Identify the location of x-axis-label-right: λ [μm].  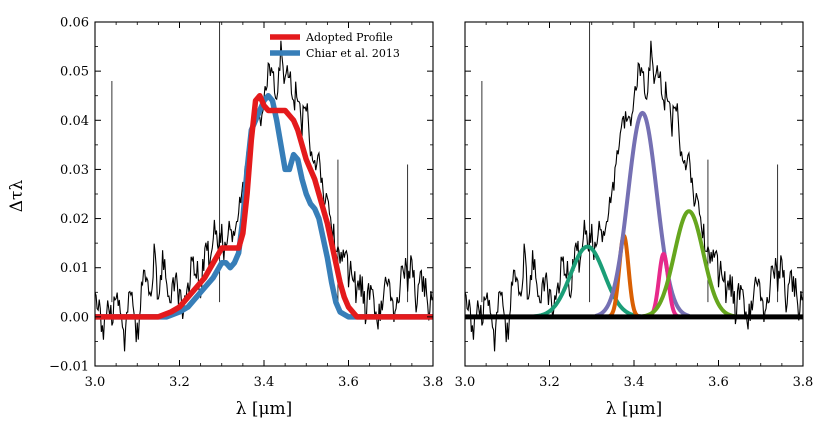
(634, 409).